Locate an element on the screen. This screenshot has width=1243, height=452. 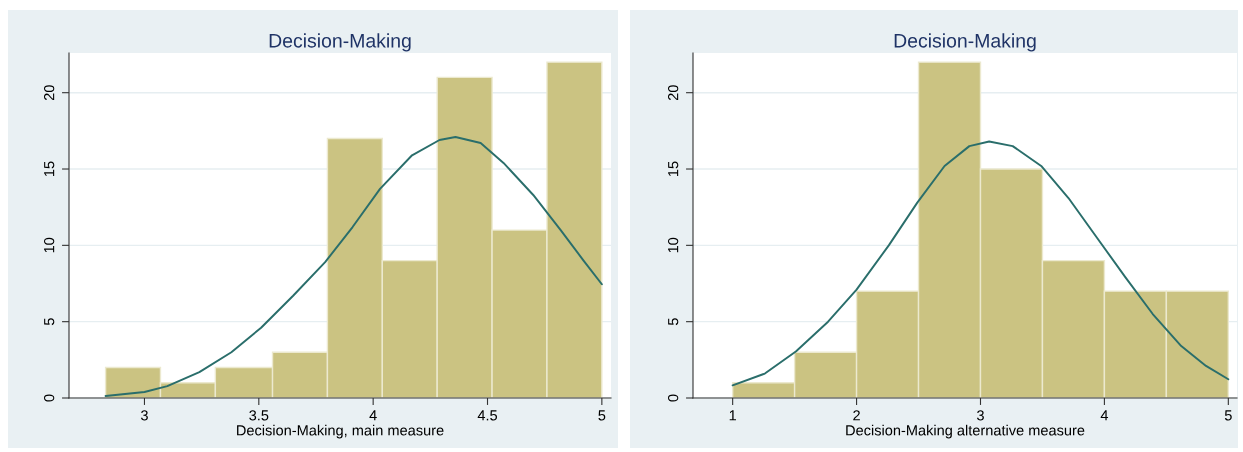
x-axis-title: Decision-Making alternative measure is located at coordinates (965, 431).